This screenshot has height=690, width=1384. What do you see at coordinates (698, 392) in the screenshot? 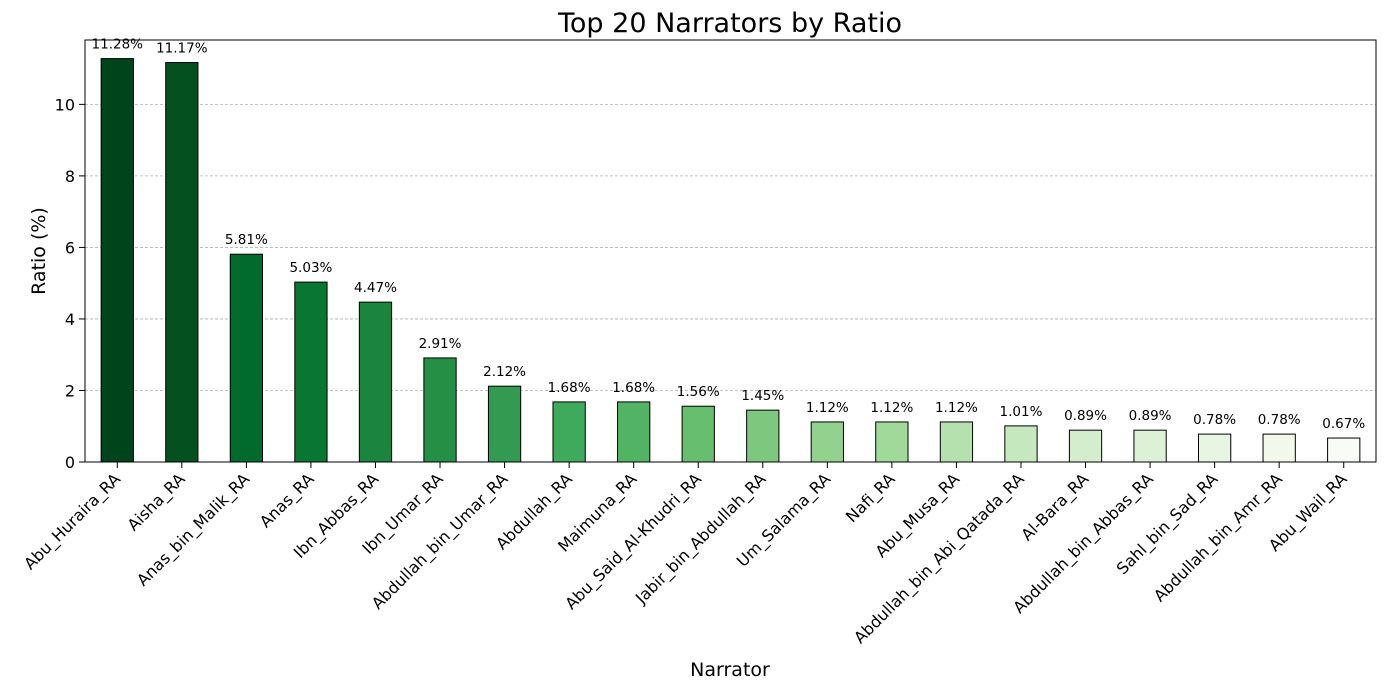
I see `data-label: 1.56%` at bounding box center [698, 392].